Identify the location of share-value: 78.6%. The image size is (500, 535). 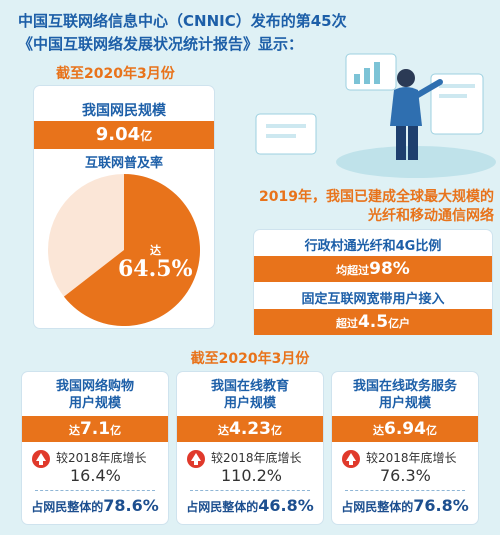
(131, 505).